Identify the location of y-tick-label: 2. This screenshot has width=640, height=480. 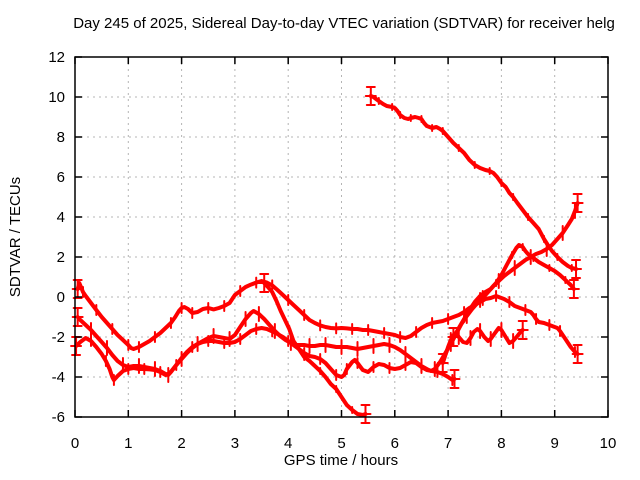
(61, 257).